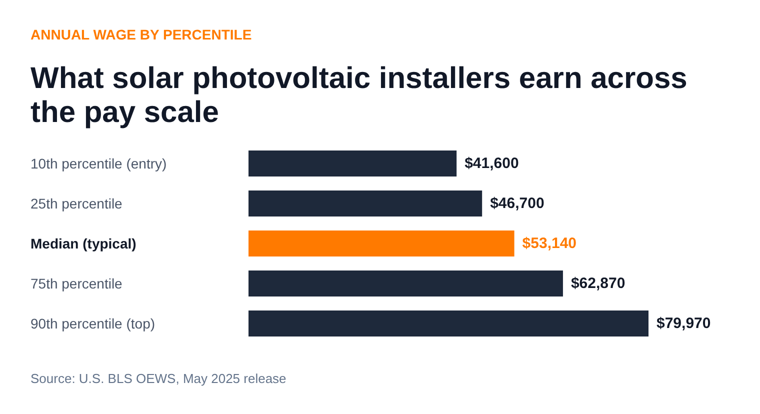 This screenshot has width=760, height=414. I want to click on chart-subtitle: ANNUAL WAGE BY PERCENTILE, so click(141, 34).